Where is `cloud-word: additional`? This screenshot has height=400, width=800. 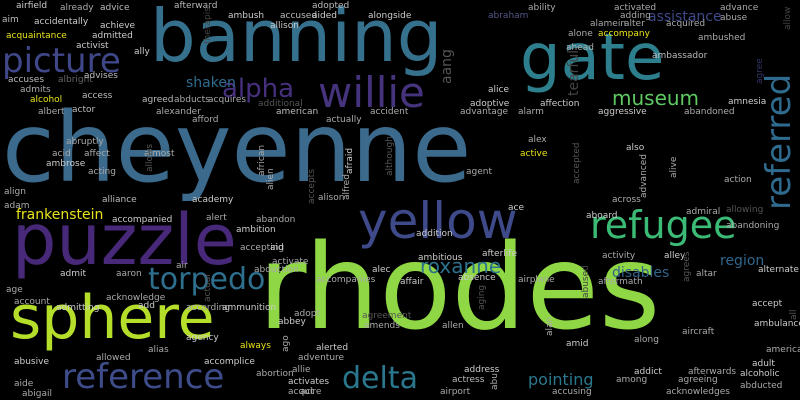 cloud-word: additional is located at coordinates (280, 104).